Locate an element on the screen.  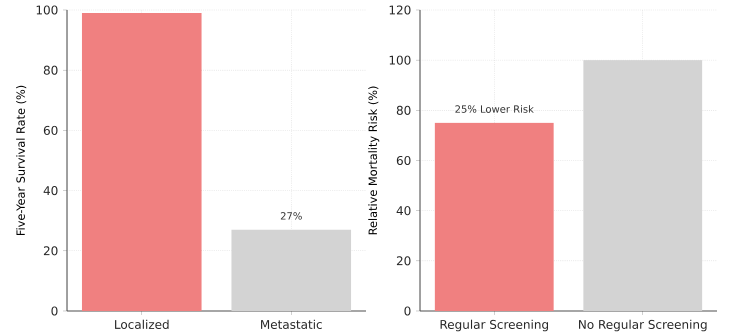
x-tick-label: No Regular Screening is located at coordinates (643, 326).